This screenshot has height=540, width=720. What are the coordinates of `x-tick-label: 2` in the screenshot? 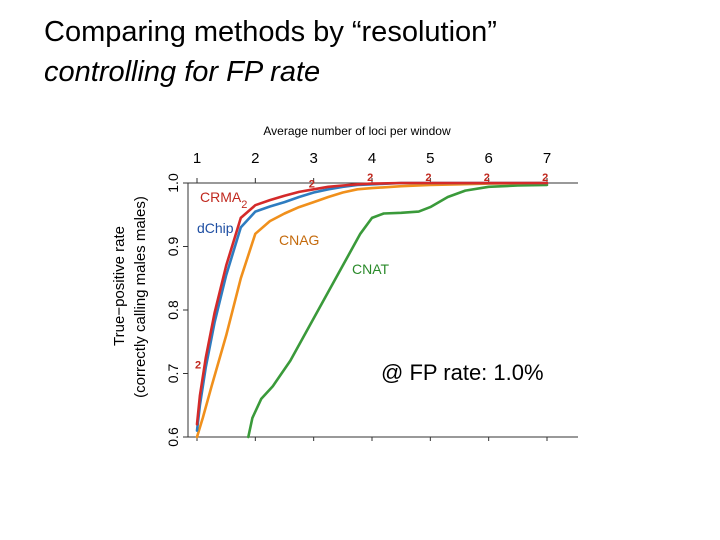 It's located at (255, 158).